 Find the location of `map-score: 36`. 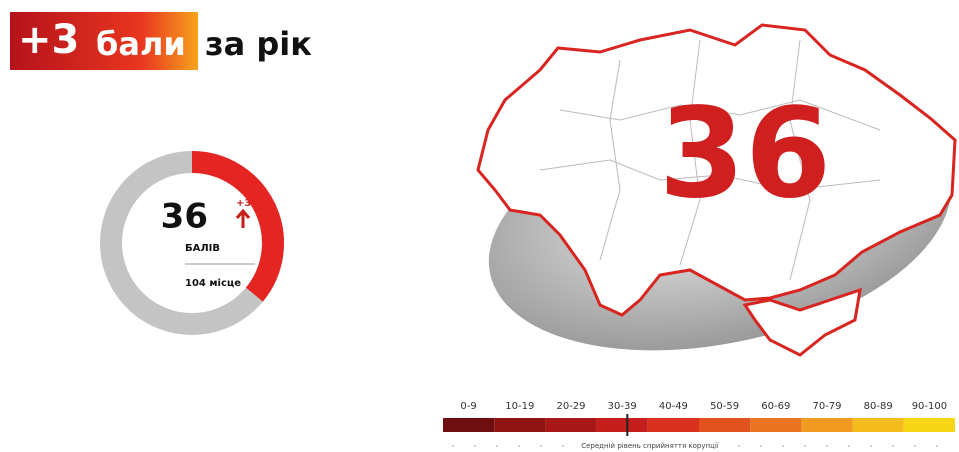

map-score: 36 is located at coordinates (745, 154).